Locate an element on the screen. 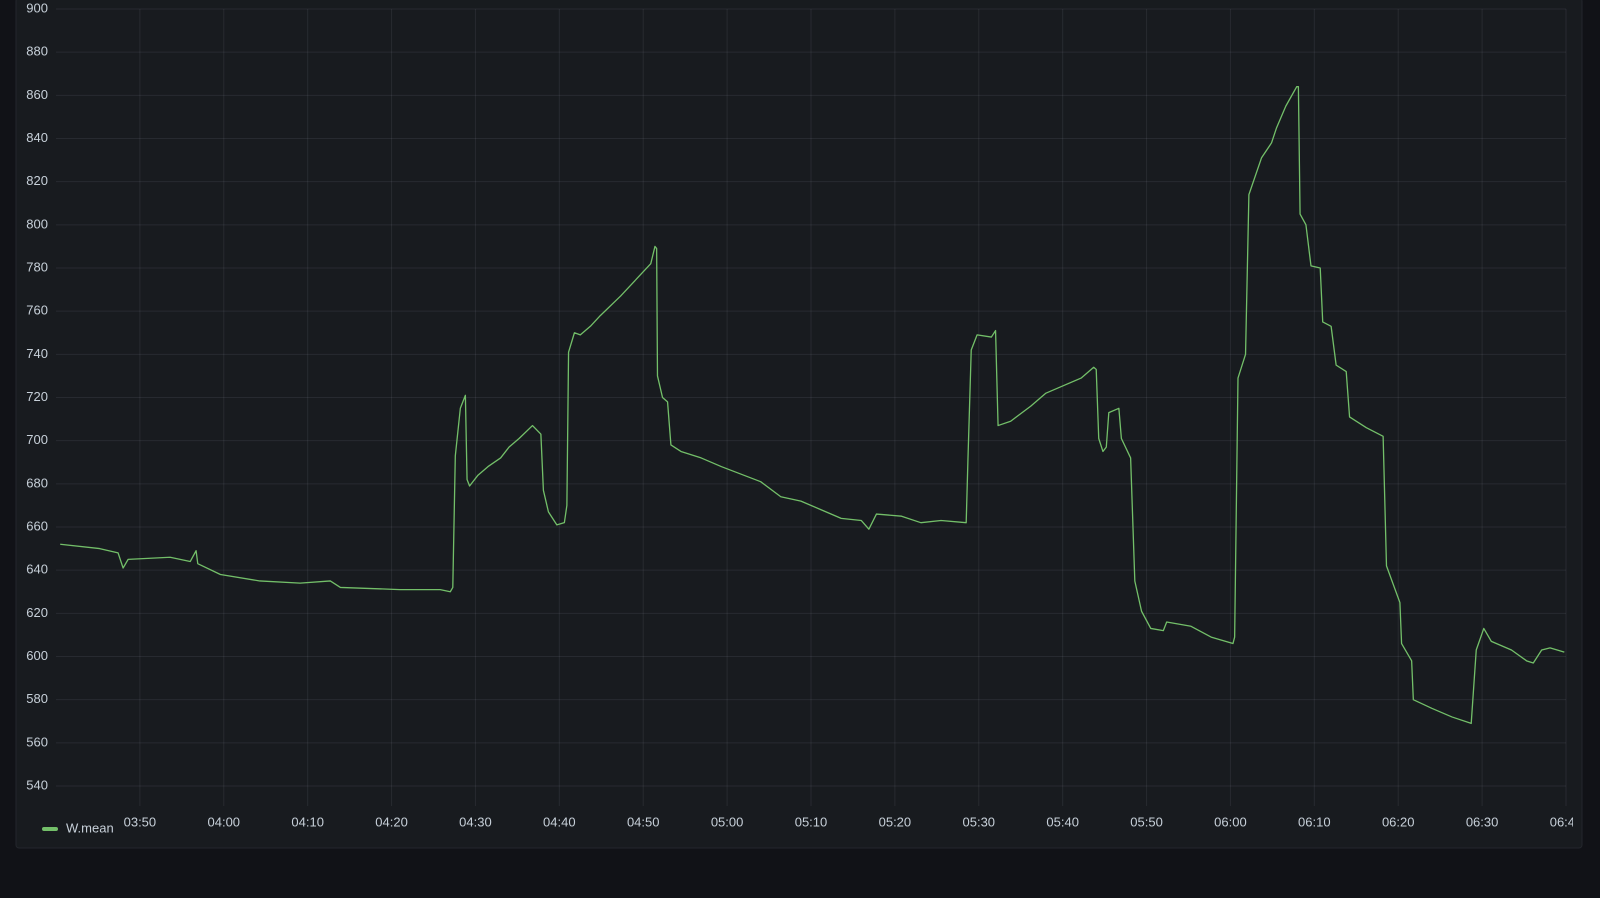  x-tick-label: 04:10 is located at coordinates (307, 821).